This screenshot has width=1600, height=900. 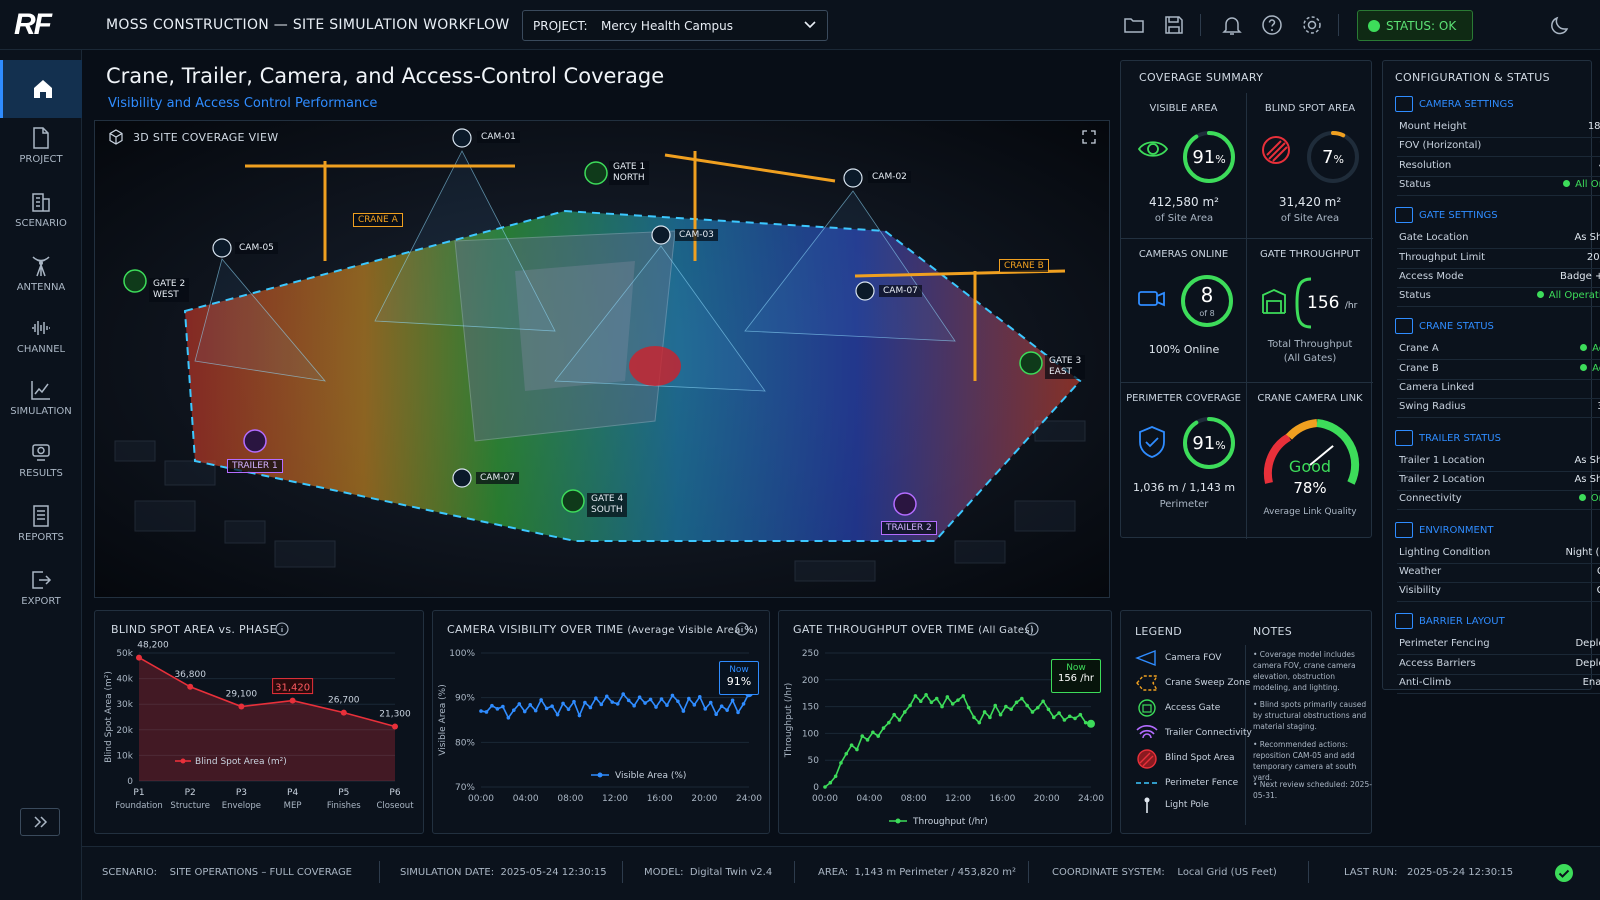 What do you see at coordinates (41, 339) in the screenshot?
I see `sidebar-item-channel: CHANNEL` at bounding box center [41, 339].